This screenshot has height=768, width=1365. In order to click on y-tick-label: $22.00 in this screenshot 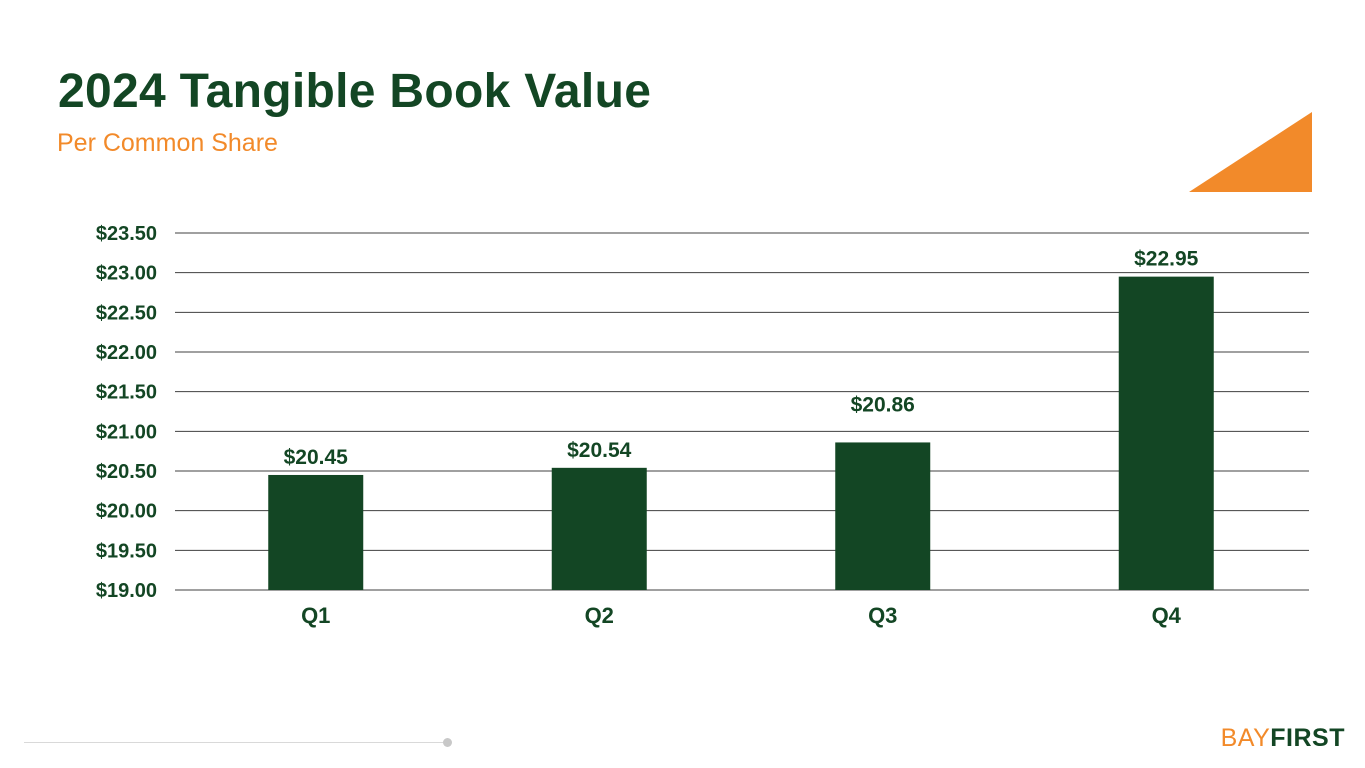, I will do `click(126, 353)`.